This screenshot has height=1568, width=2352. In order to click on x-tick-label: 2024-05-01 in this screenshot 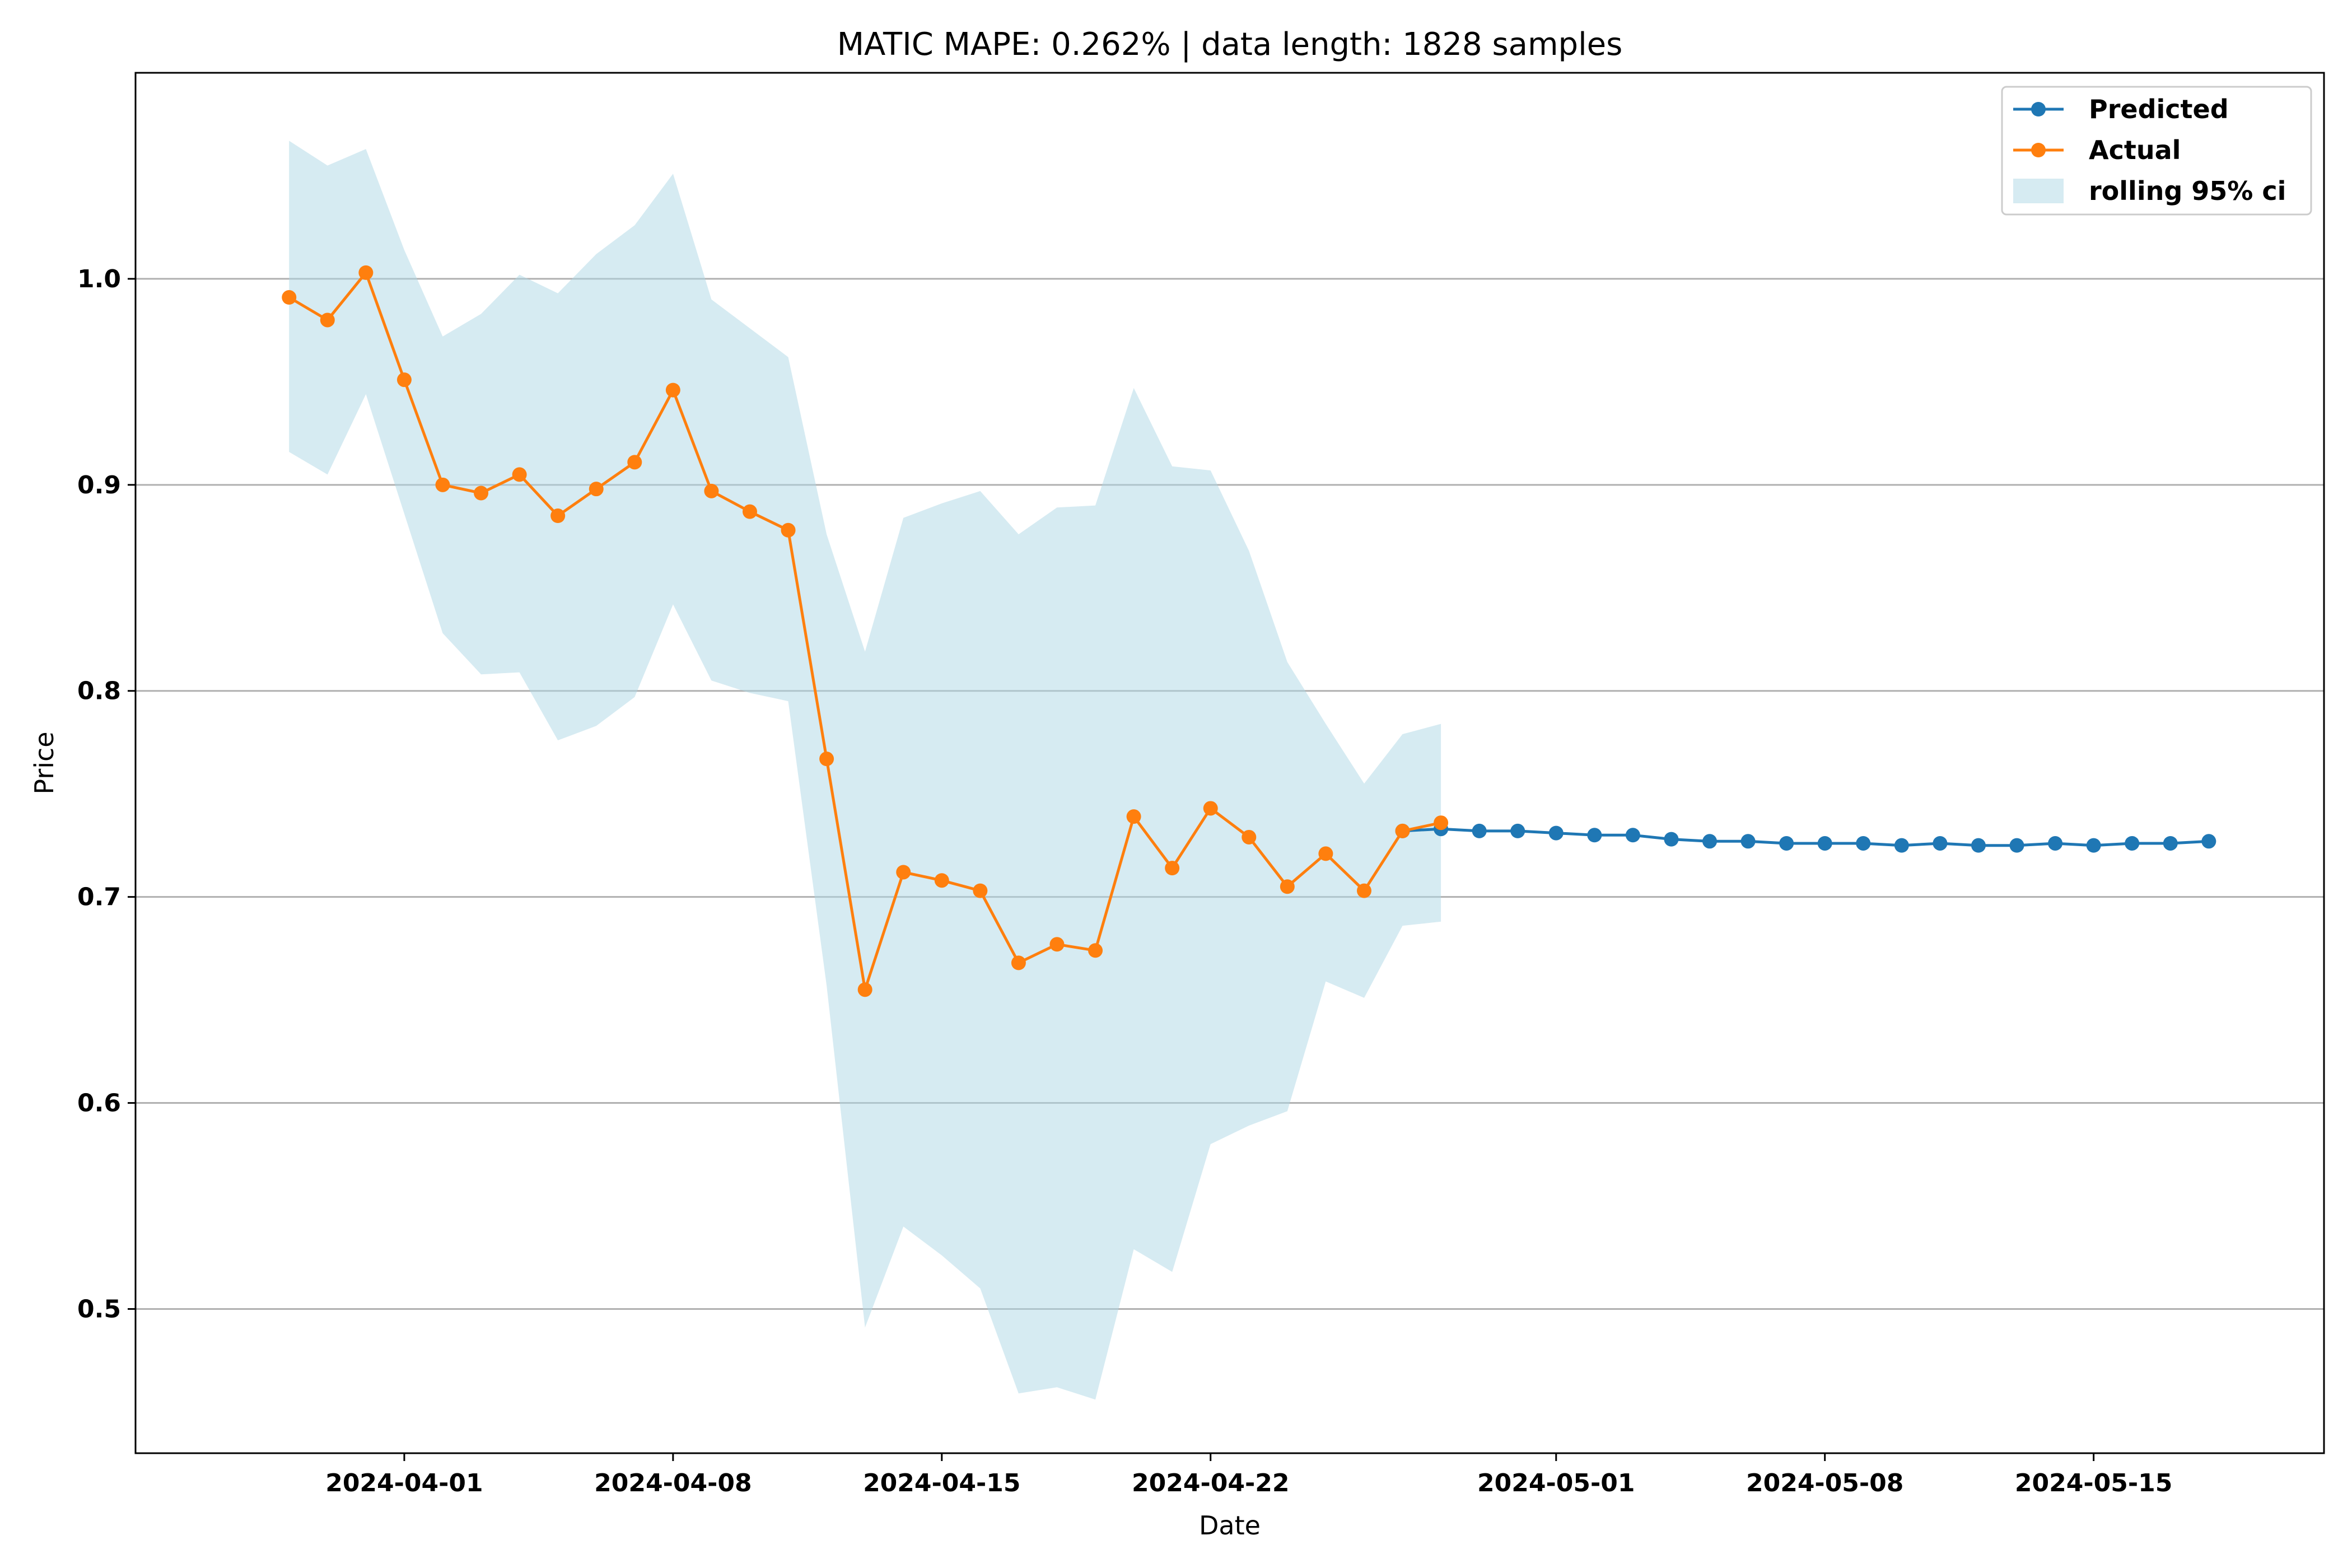, I will do `click(1556, 1483)`.